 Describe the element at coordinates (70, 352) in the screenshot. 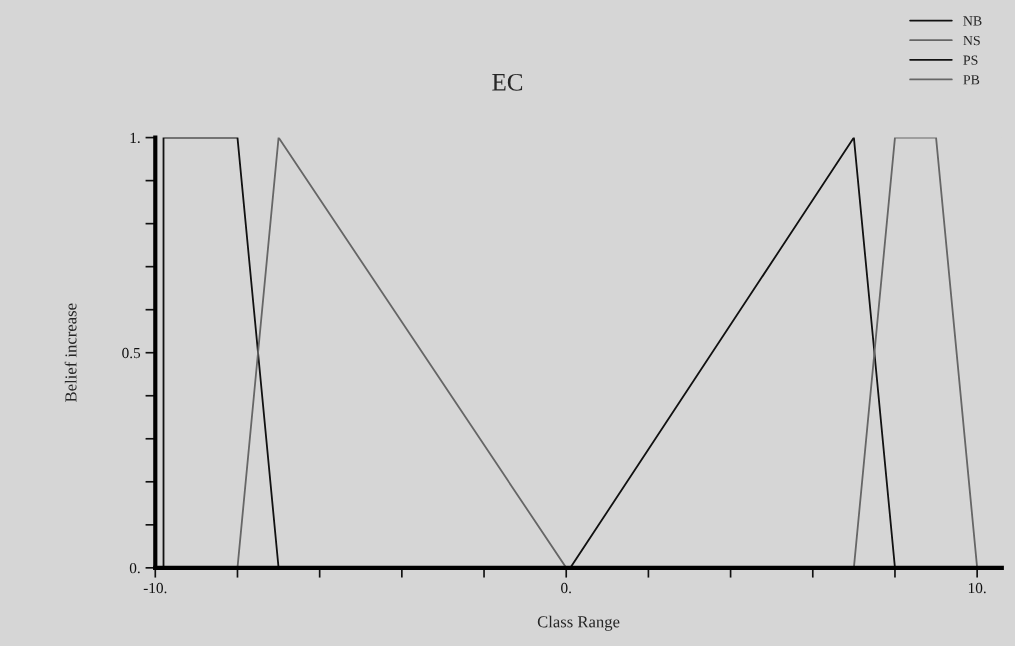

I see `y-axis-title: Belief increase` at that location.